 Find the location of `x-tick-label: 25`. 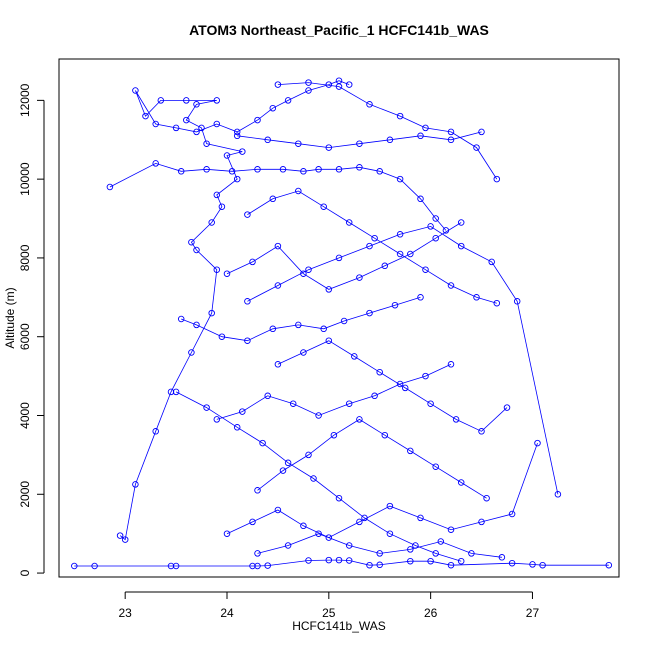

x-tick-label: 25 is located at coordinates (329, 613).